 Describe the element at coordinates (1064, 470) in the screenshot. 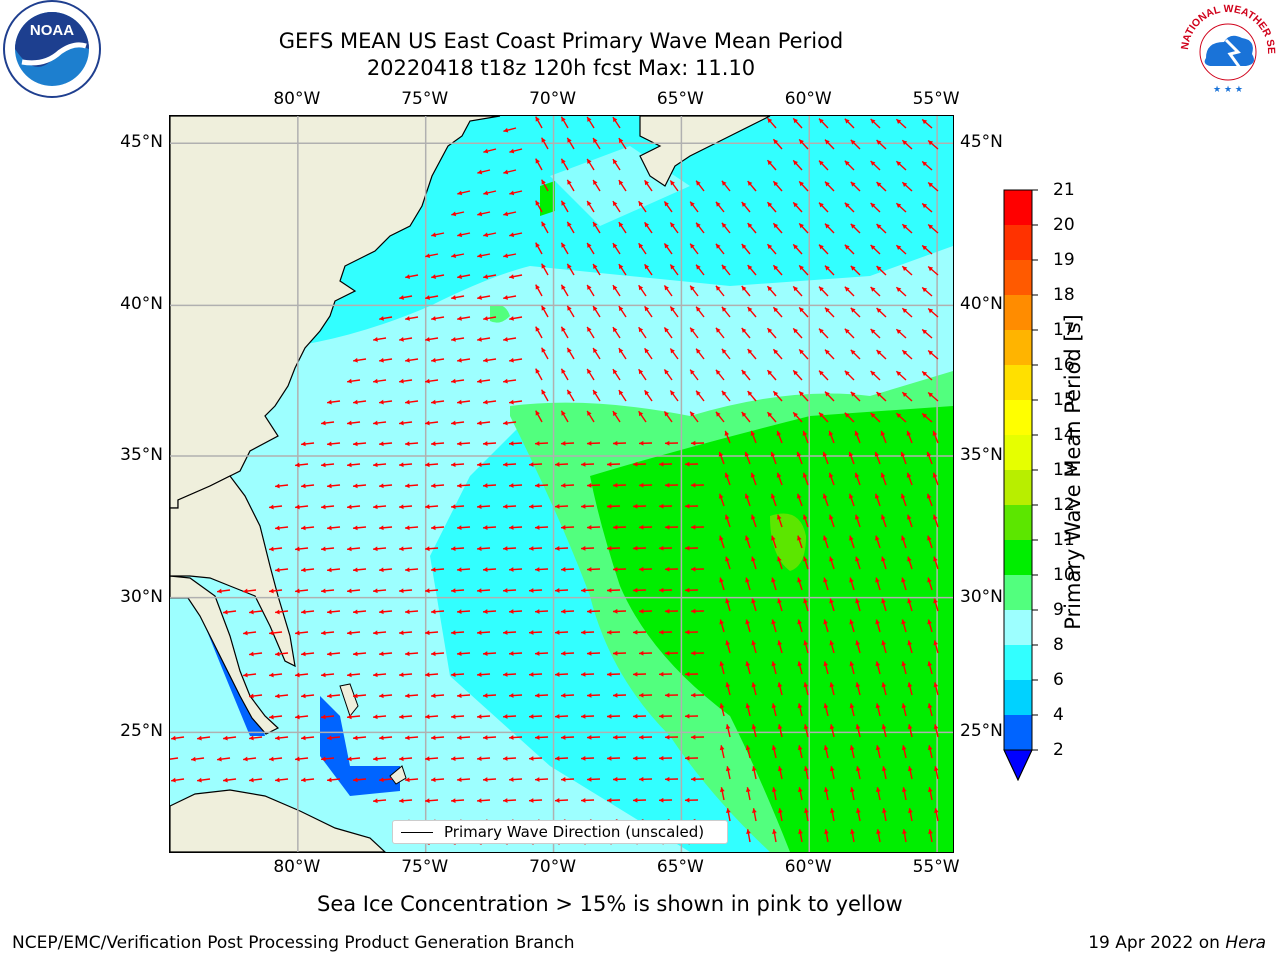

I see `colorbar-tick-label: 13` at that location.